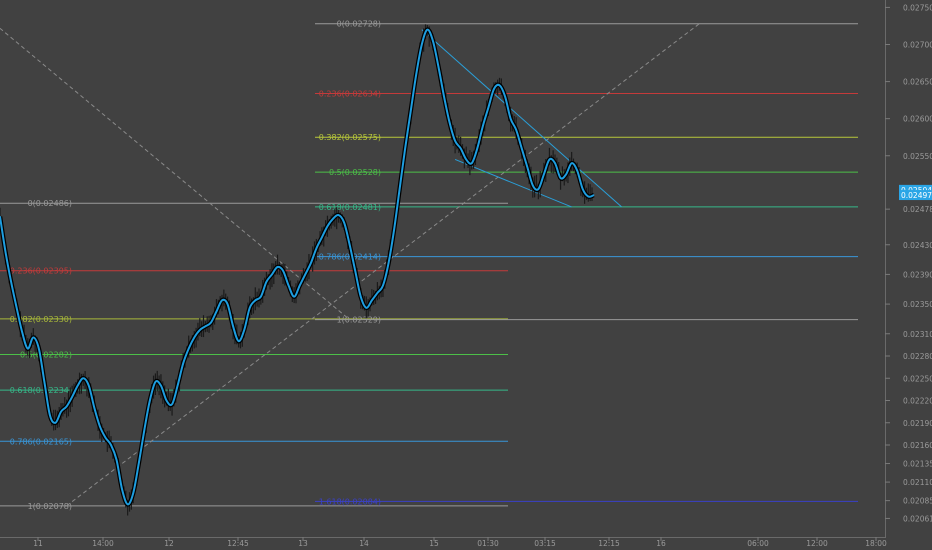 The image size is (932, 550). I want to click on y-tick-label: 0.02061, so click(917, 518).